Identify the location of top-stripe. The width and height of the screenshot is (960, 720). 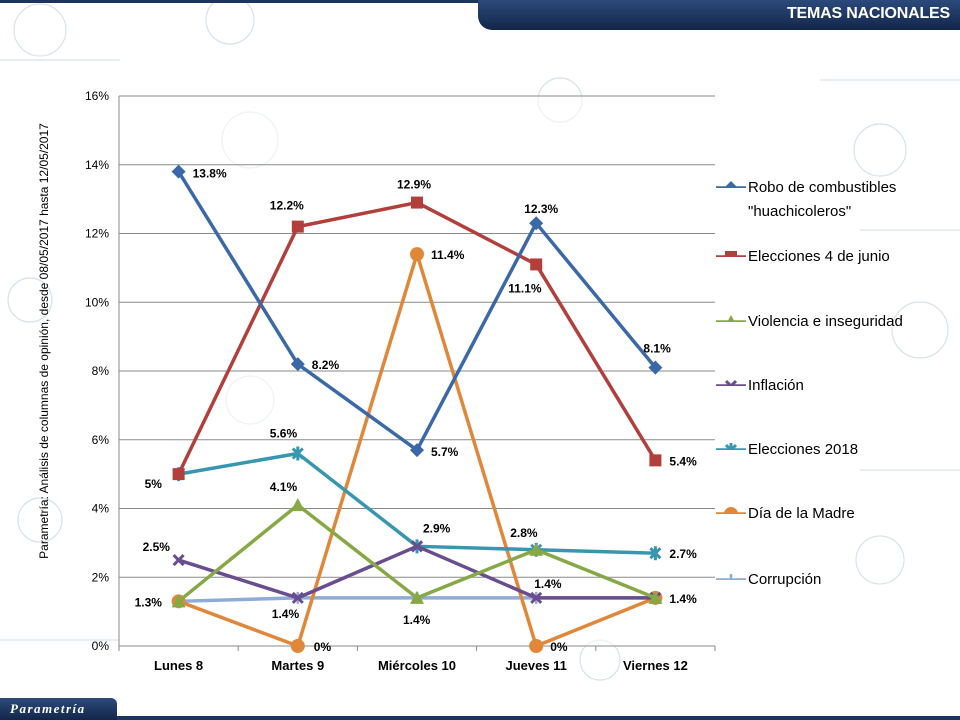
(239, 1).